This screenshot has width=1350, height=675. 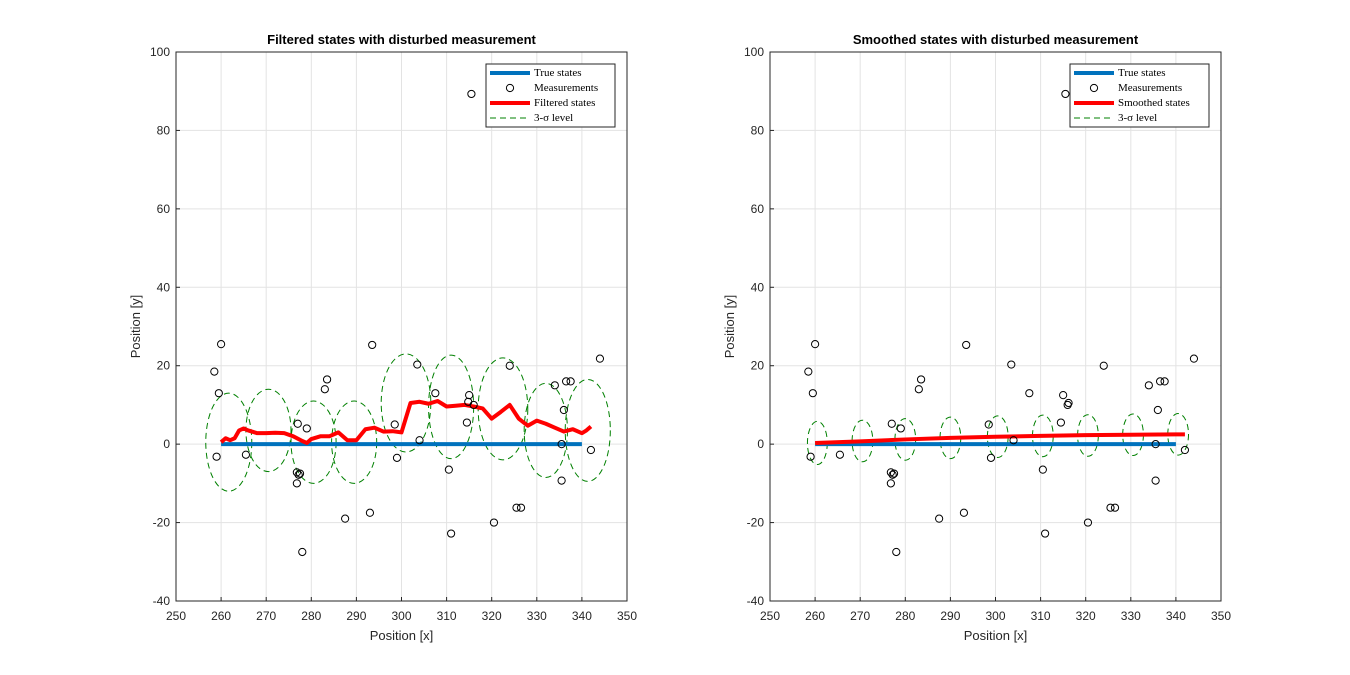 I want to click on smoothed-states-line, so click(x=1000, y=438).